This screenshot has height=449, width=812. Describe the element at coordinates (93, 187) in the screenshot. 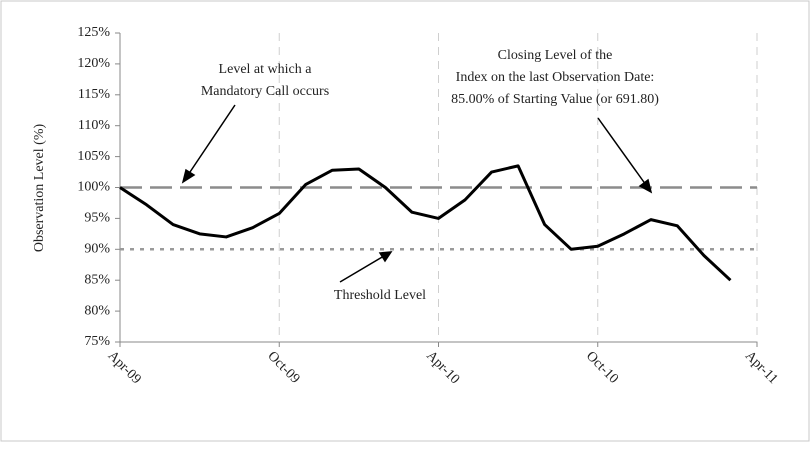

I see `y-tick-label: 100%` at that location.